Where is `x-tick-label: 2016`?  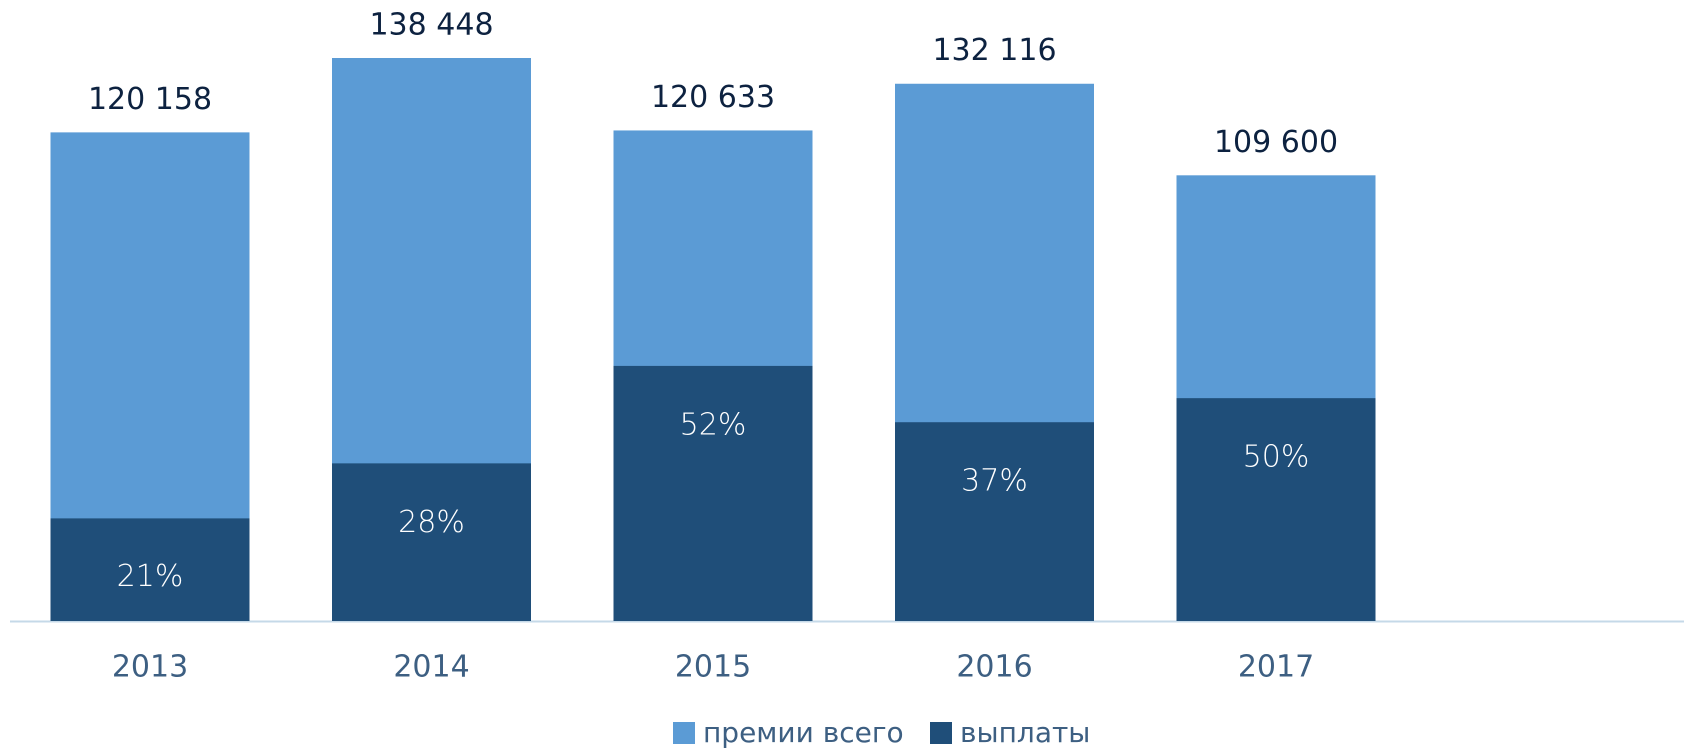
x-tick-label: 2016 is located at coordinates (994, 667).